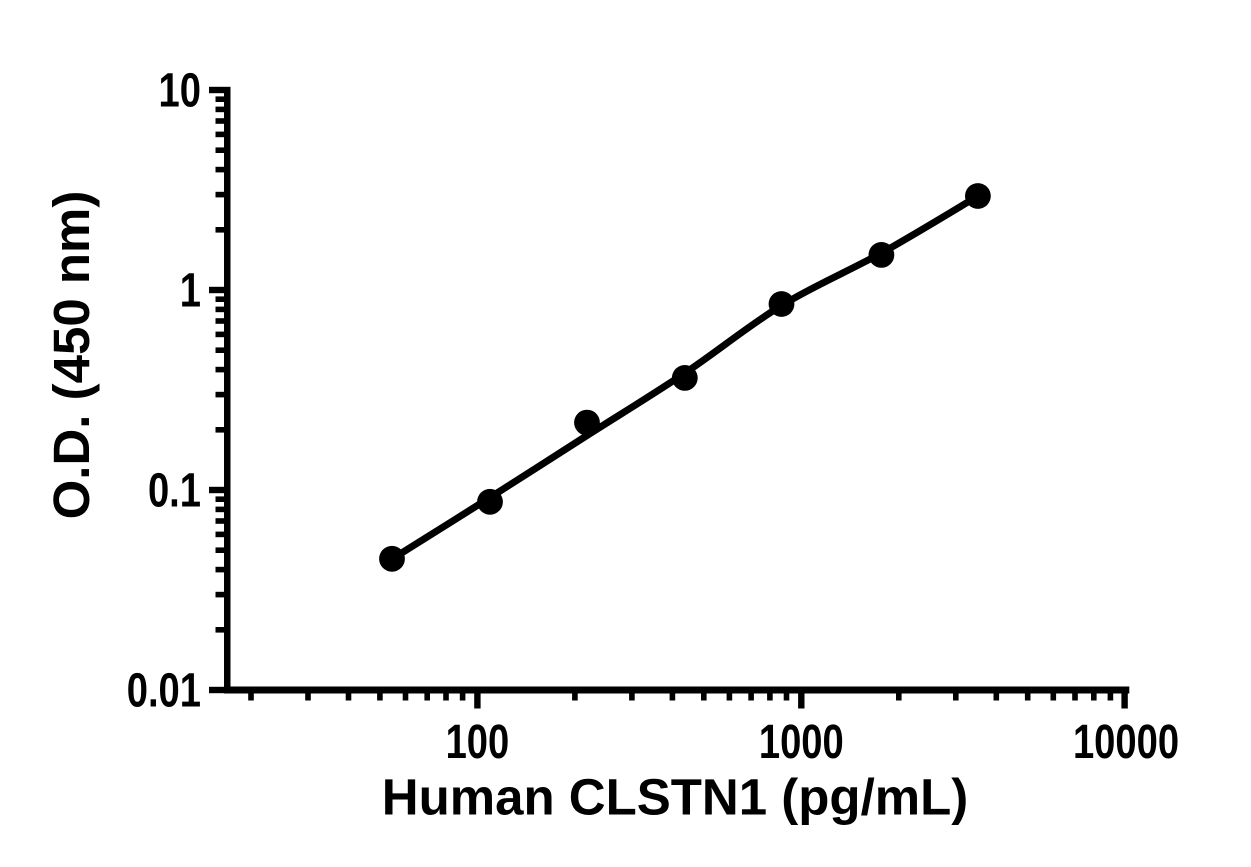  Describe the element at coordinates (478, 742) in the screenshot. I see `svg-text: 100` at that location.